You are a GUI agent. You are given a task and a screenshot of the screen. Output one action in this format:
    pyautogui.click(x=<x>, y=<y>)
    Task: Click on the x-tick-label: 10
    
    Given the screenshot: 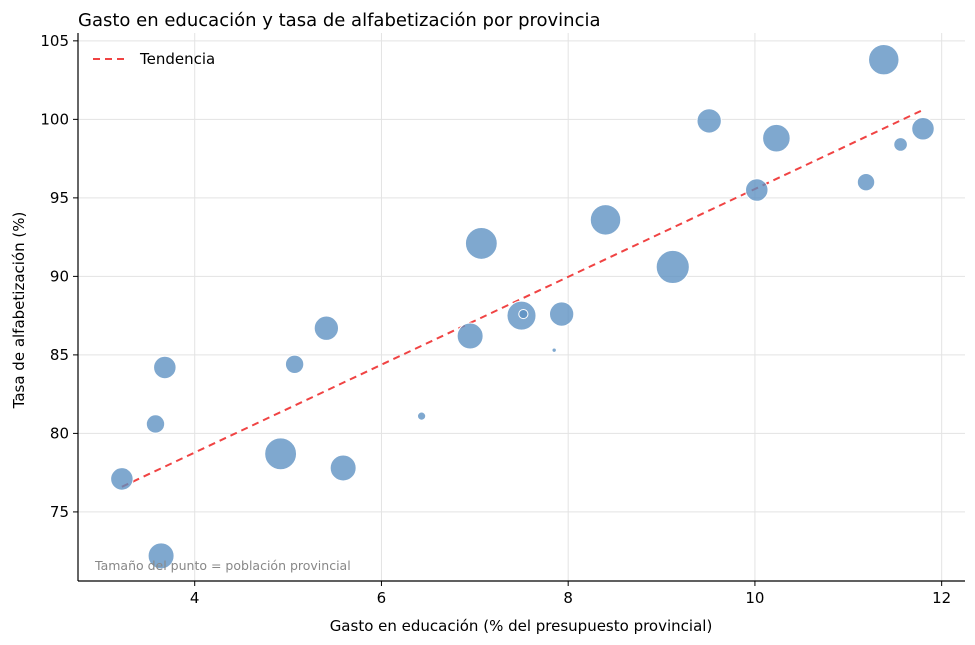 What is the action you would take?
    pyautogui.click(x=754, y=598)
    